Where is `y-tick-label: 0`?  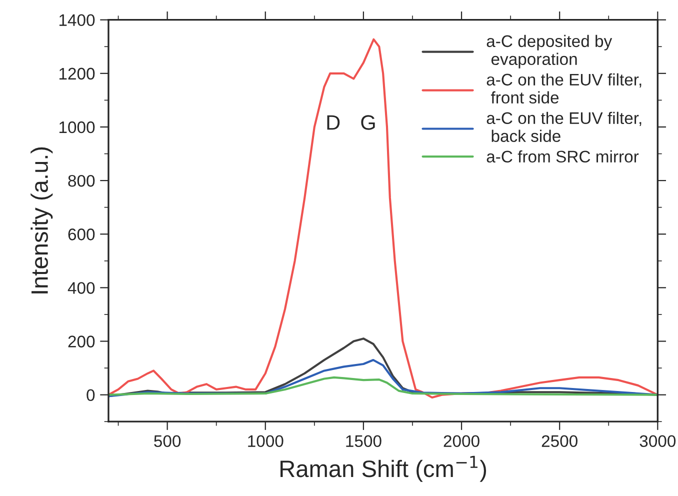 y-tick-label: 0 is located at coordinates (90, 395).